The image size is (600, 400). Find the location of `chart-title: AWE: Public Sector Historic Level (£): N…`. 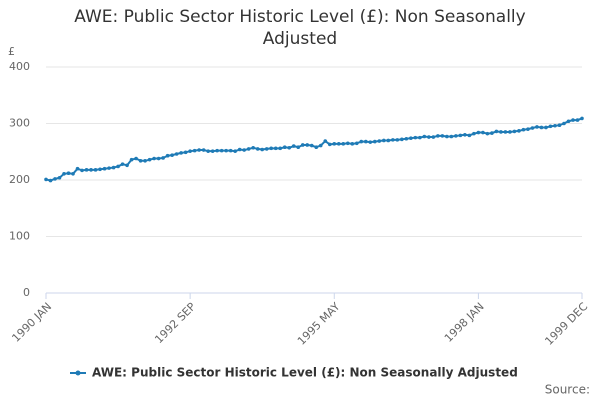

chart-title: AWE: Public Sector Historic Level (£): N… is located at coordinates (300, 28).